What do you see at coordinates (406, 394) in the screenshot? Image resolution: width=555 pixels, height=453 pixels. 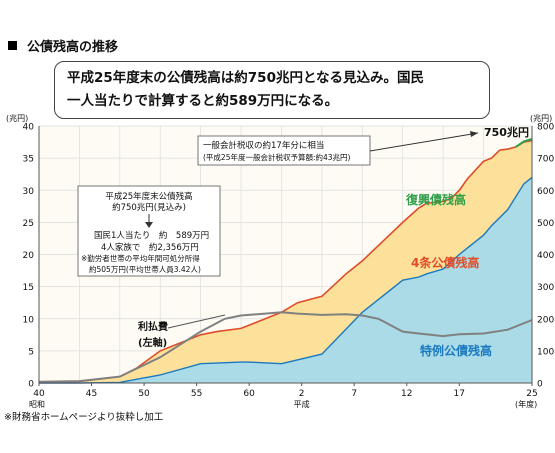 I see `x-tick-label: 12` at bounding box center [406, 394].